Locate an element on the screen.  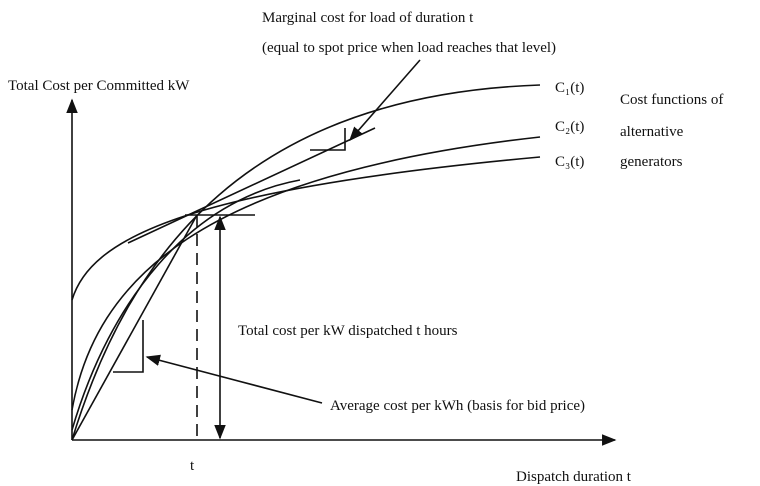
t-label: t is located at coordinates (192, 466).